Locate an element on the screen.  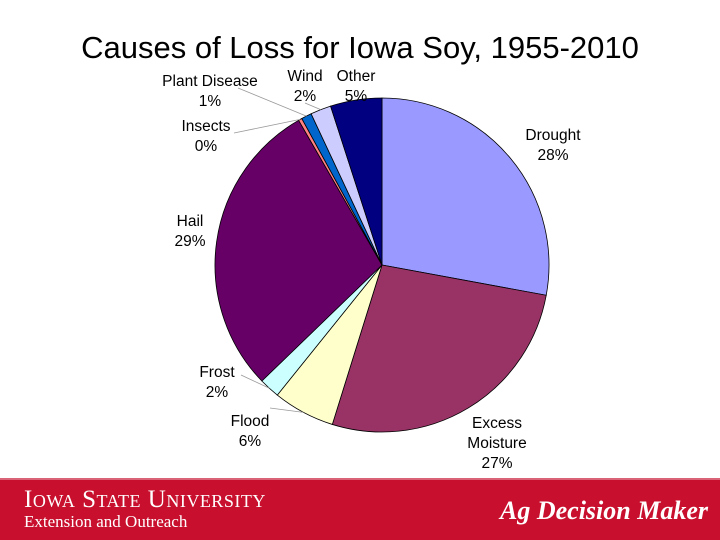
footer-bar is located at coordinates (360, 509).